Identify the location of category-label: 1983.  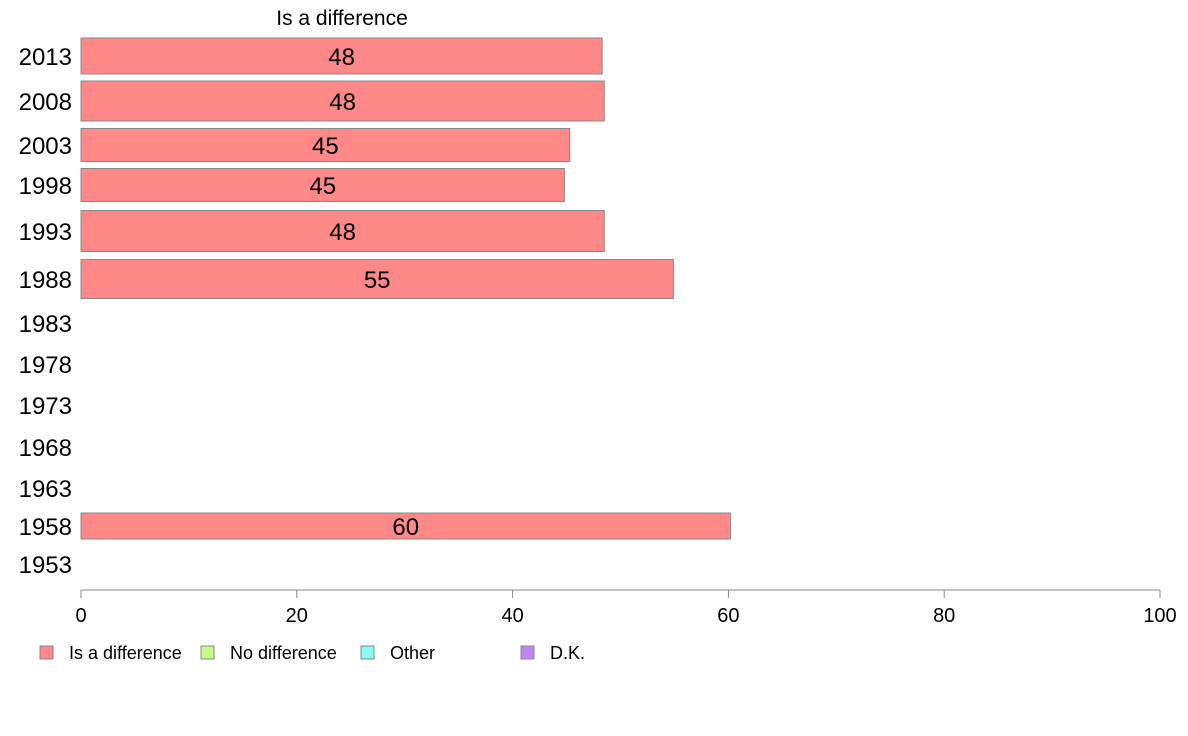
(45, 324).